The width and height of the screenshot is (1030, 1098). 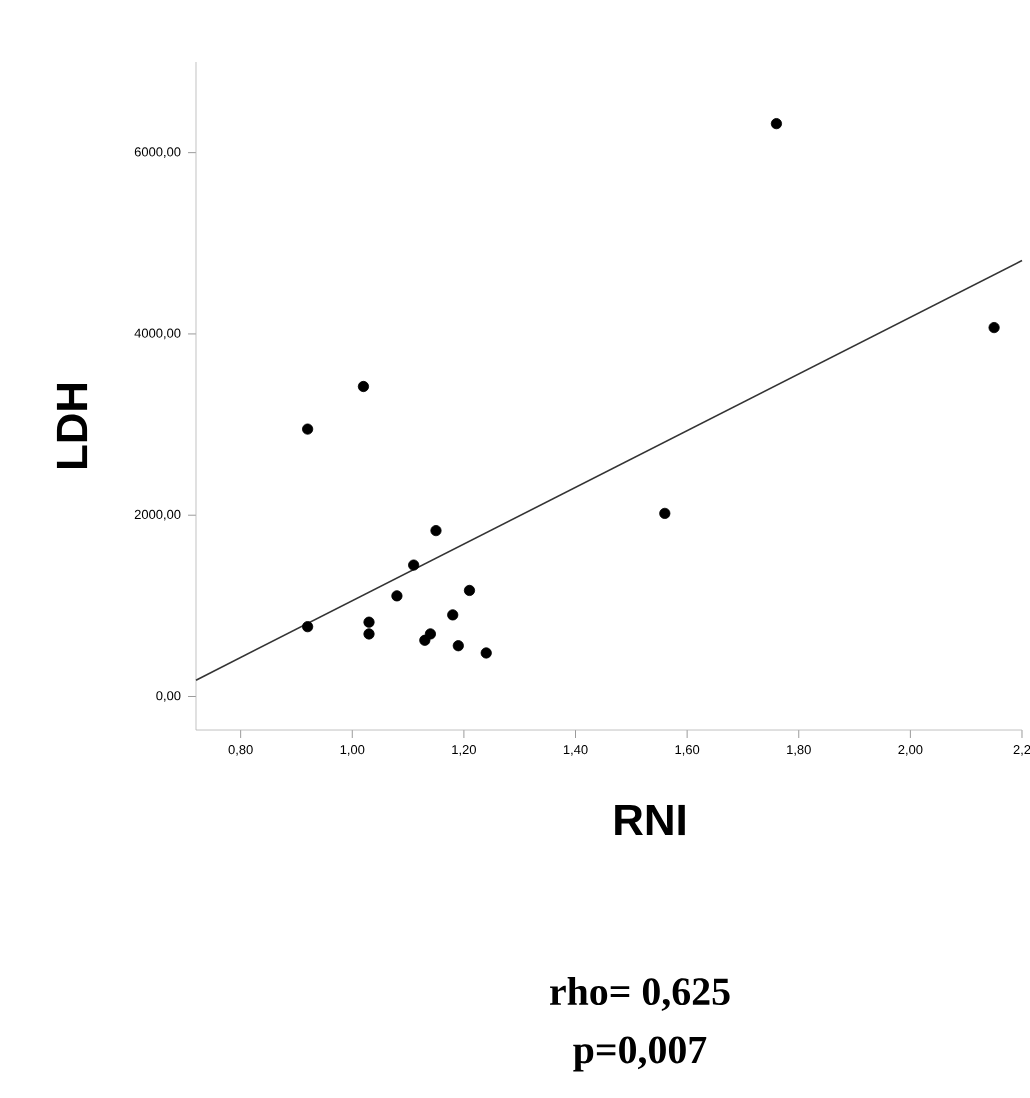 What do you see at coordinates (640, 1054) in the screenshot?
I see `text: p=0,007` at bounding box center [640, 1054].